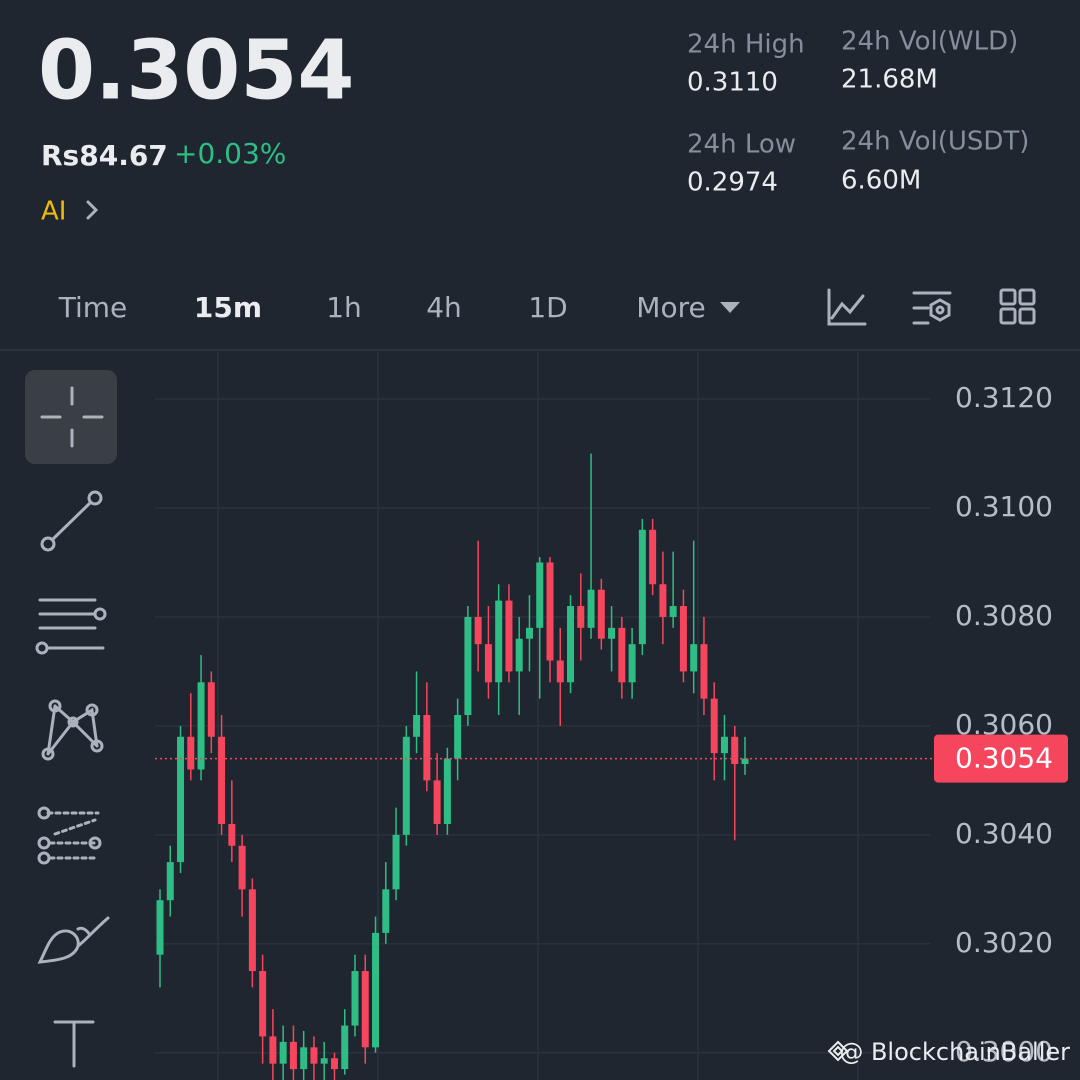 The image size is (1080, 1080). Describe the element at coordinates (889, 80) in the screenshot. I see `stat-value: 21.68M` at that location.